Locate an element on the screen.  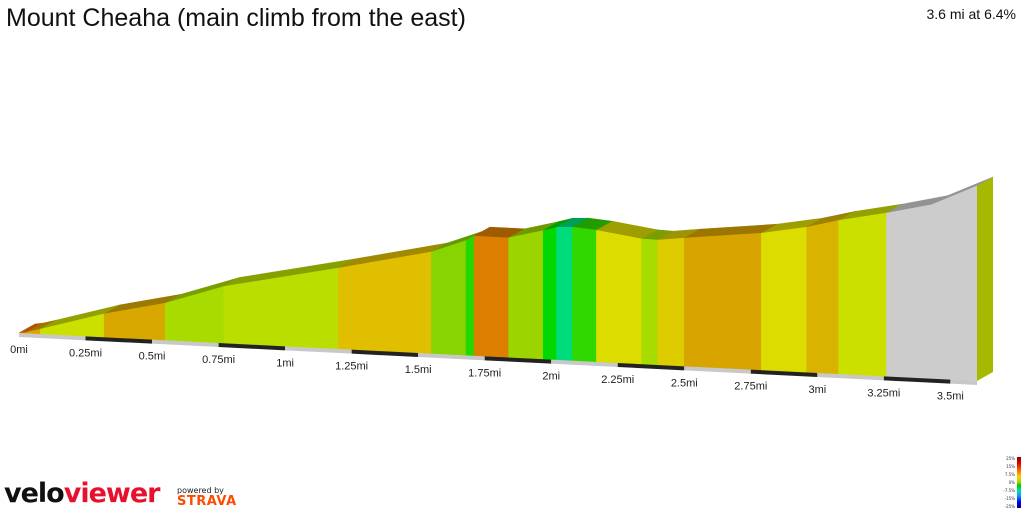
legend-label-7-5: 7.5% is located at coordinates (1009, 474).